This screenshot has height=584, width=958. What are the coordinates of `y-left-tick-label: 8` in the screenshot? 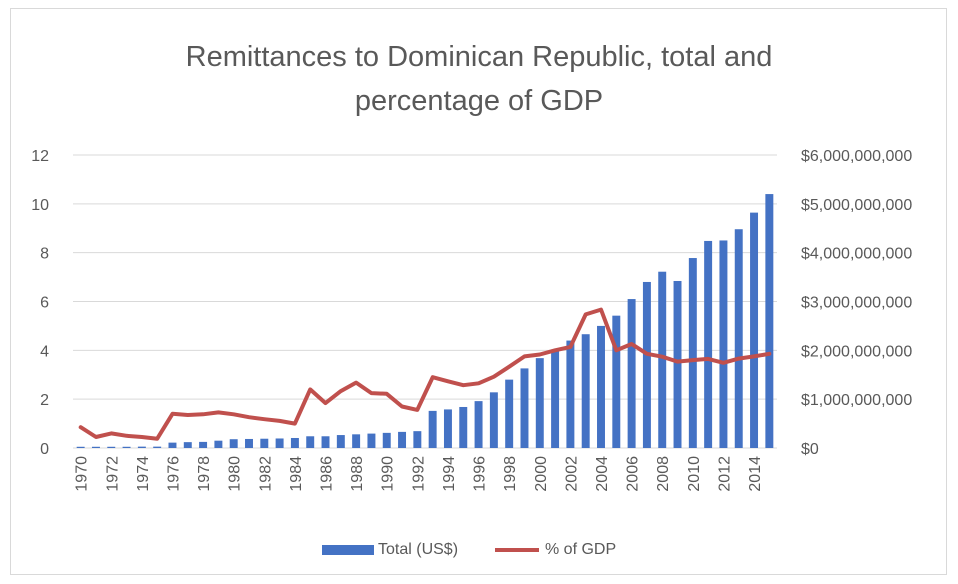 It's located at (44, 254).